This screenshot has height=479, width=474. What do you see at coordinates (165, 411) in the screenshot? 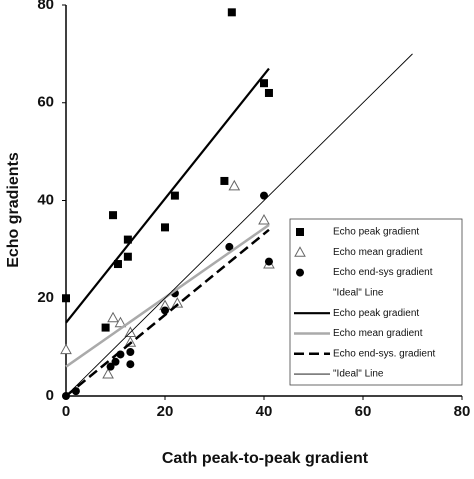
I see `x-tick-label: 20` at bounding box center [165, 411].